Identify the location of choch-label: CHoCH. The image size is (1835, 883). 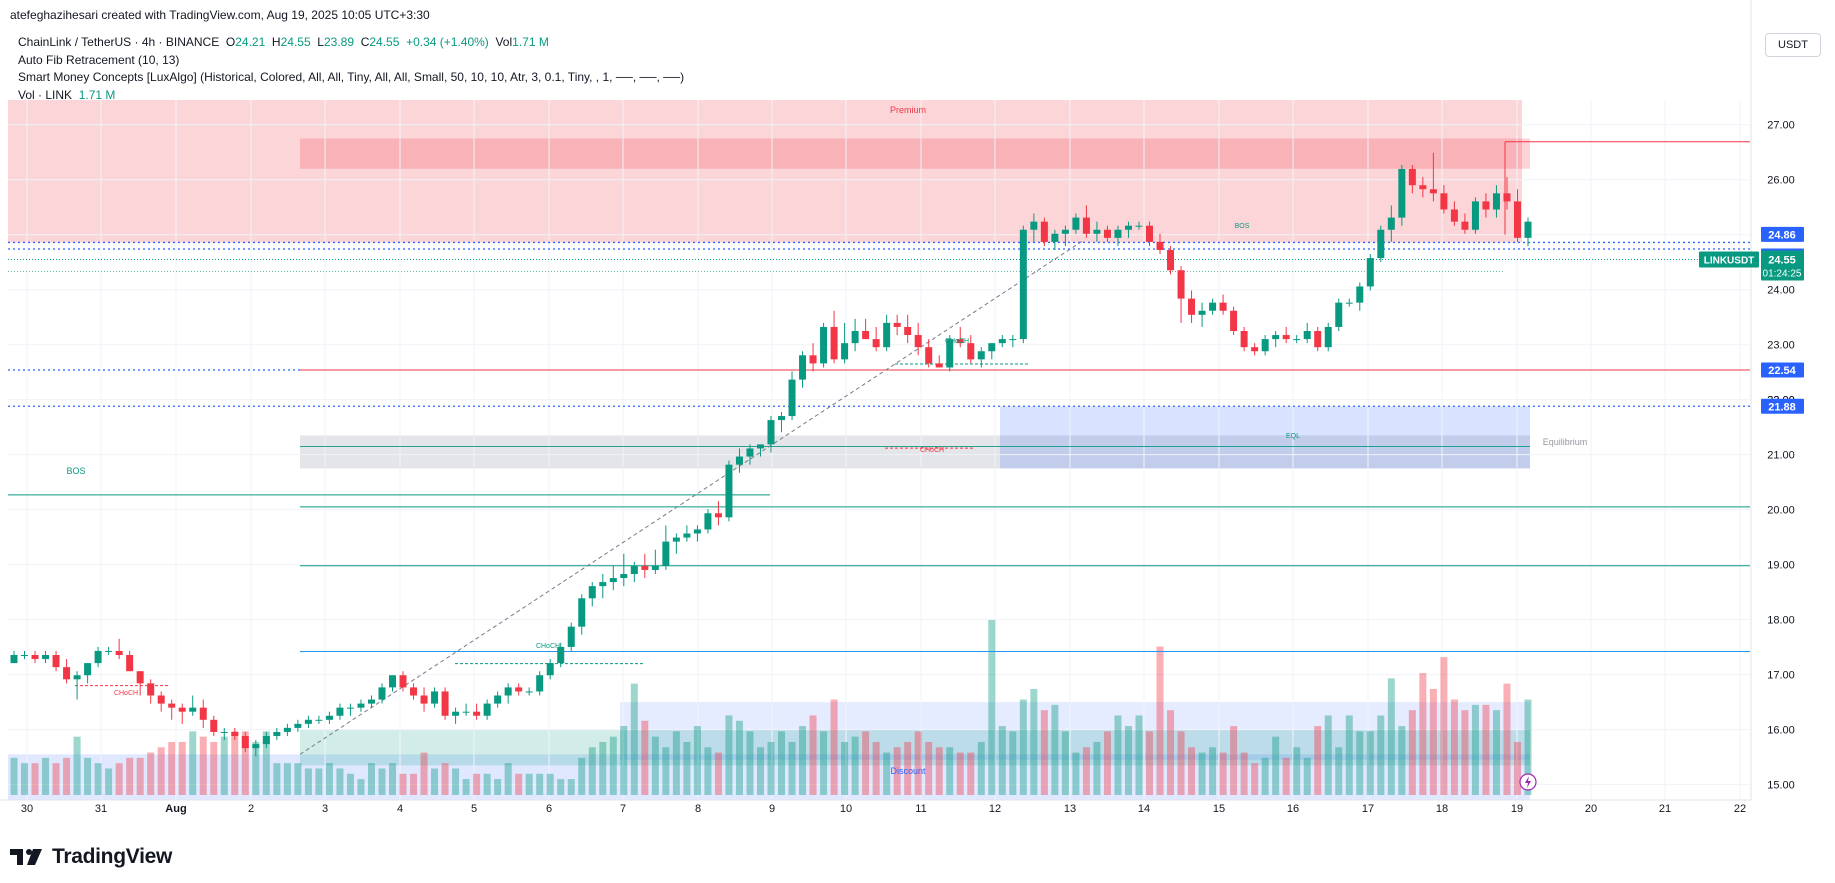
(126, 693).